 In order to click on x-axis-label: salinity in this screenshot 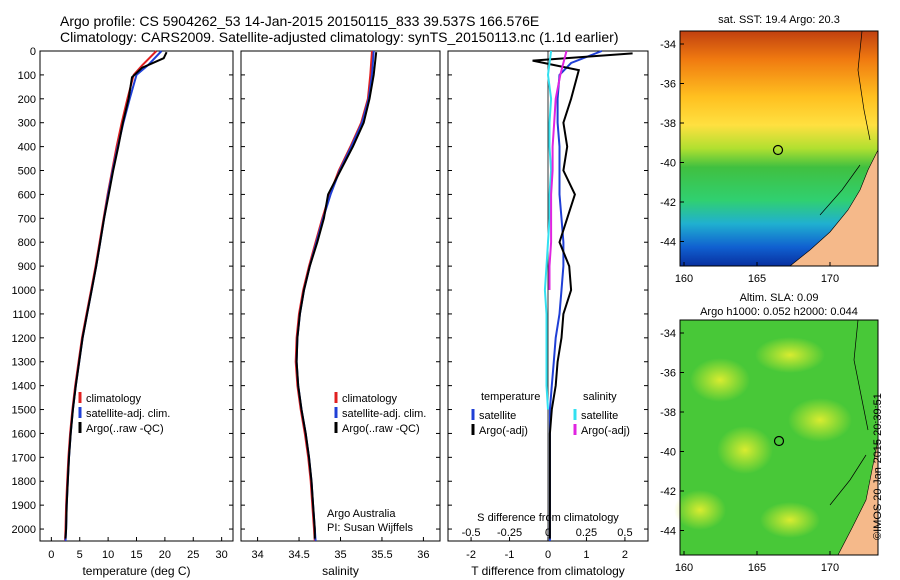, I will do `click(340, 571)`.